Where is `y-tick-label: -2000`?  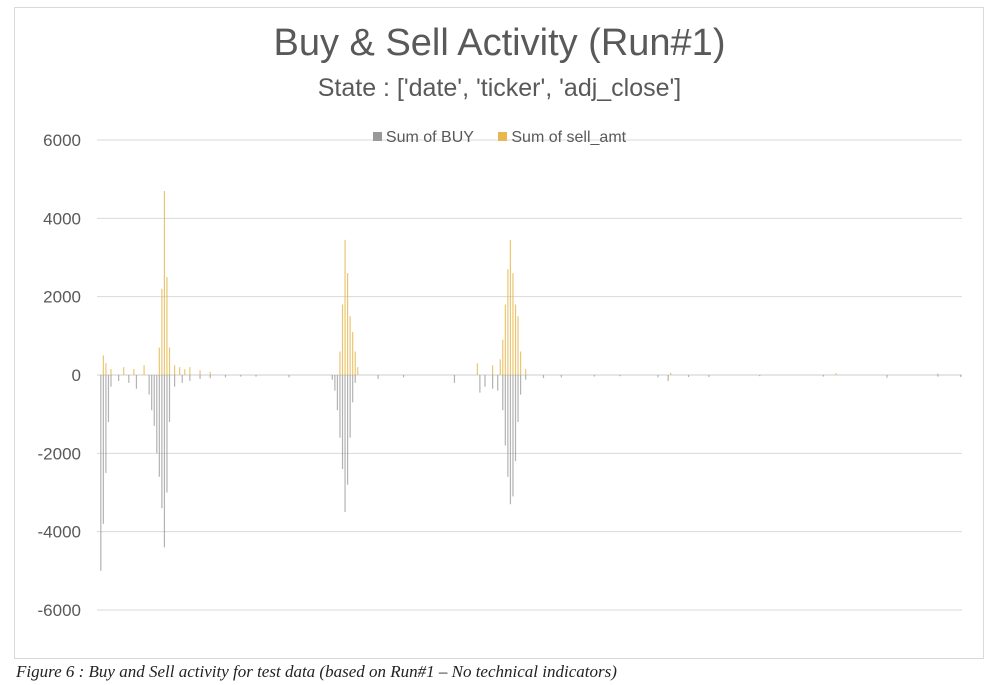
y-tick-label: -2000 is located at coordinates (59, 453).